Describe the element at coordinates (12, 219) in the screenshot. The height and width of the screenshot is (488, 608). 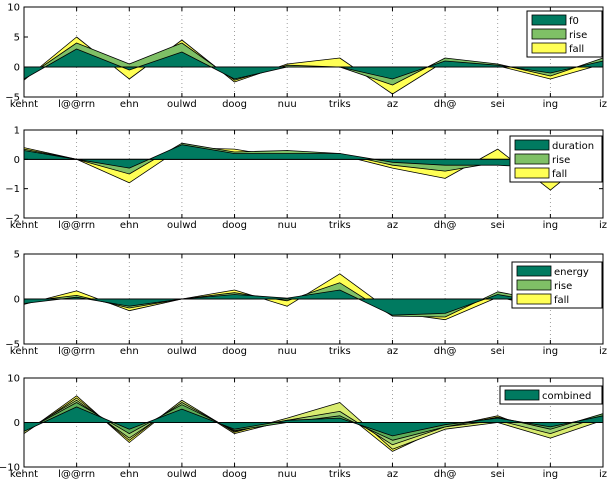
I see `y-tick-label: −2` at that location.